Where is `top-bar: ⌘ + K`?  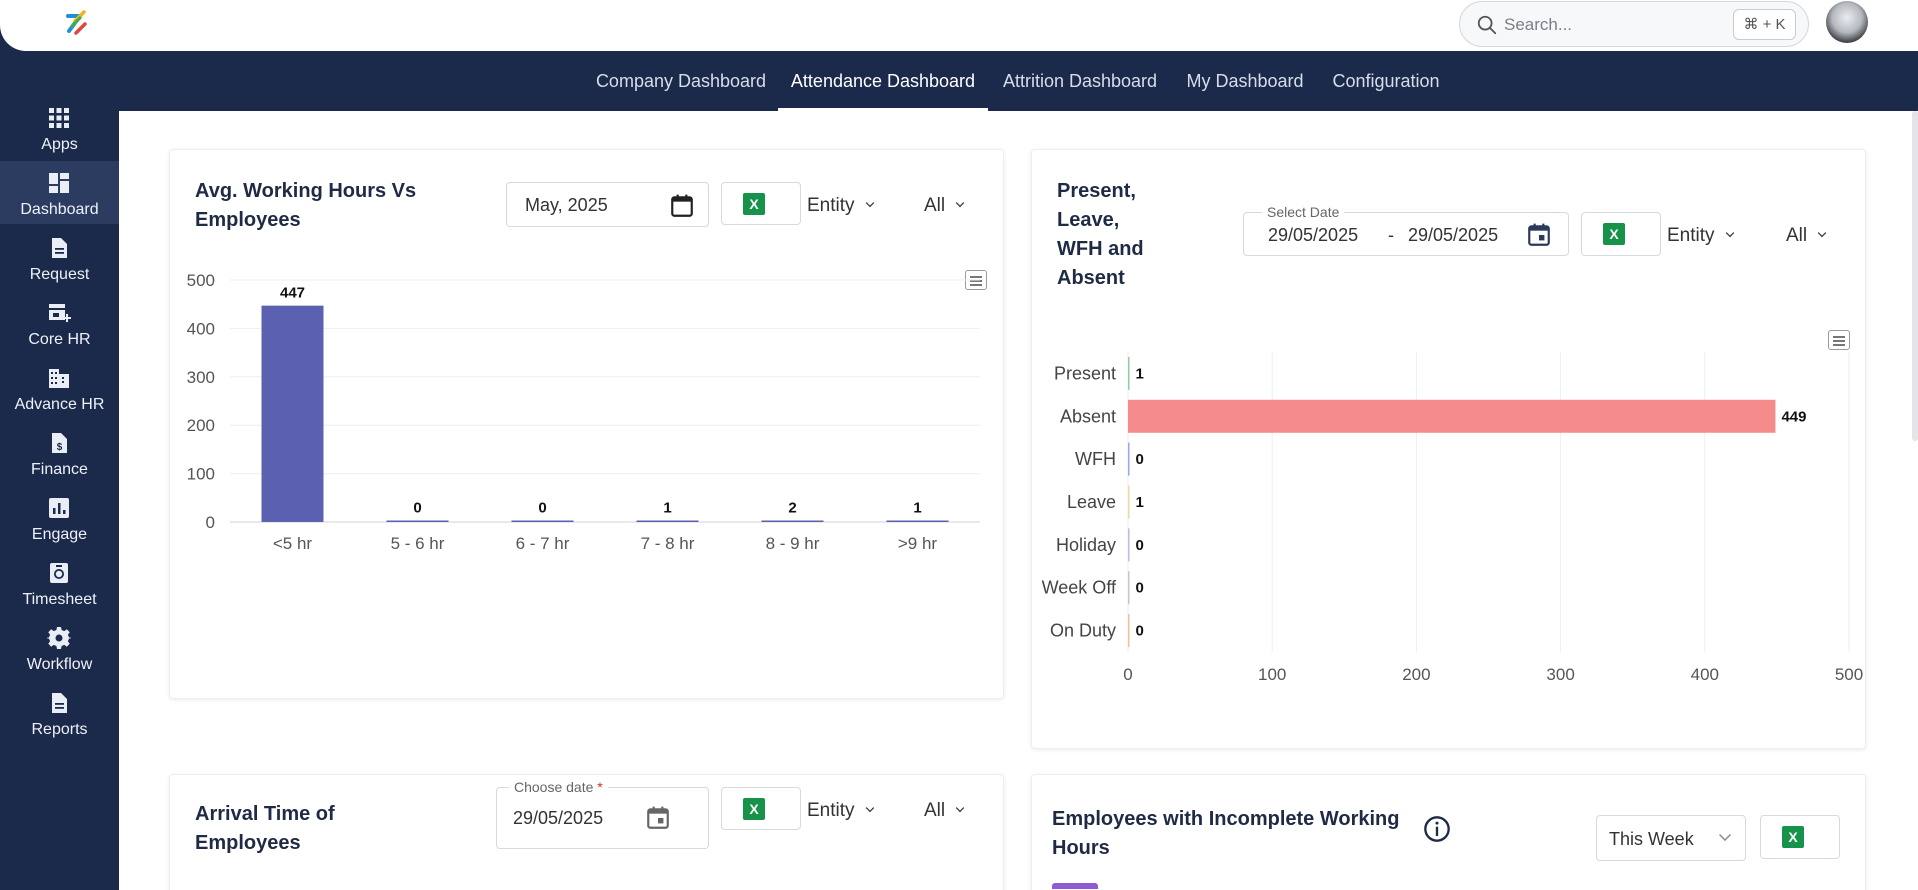 top-bar: ⌘ + K is located at coordinates (959, 25).